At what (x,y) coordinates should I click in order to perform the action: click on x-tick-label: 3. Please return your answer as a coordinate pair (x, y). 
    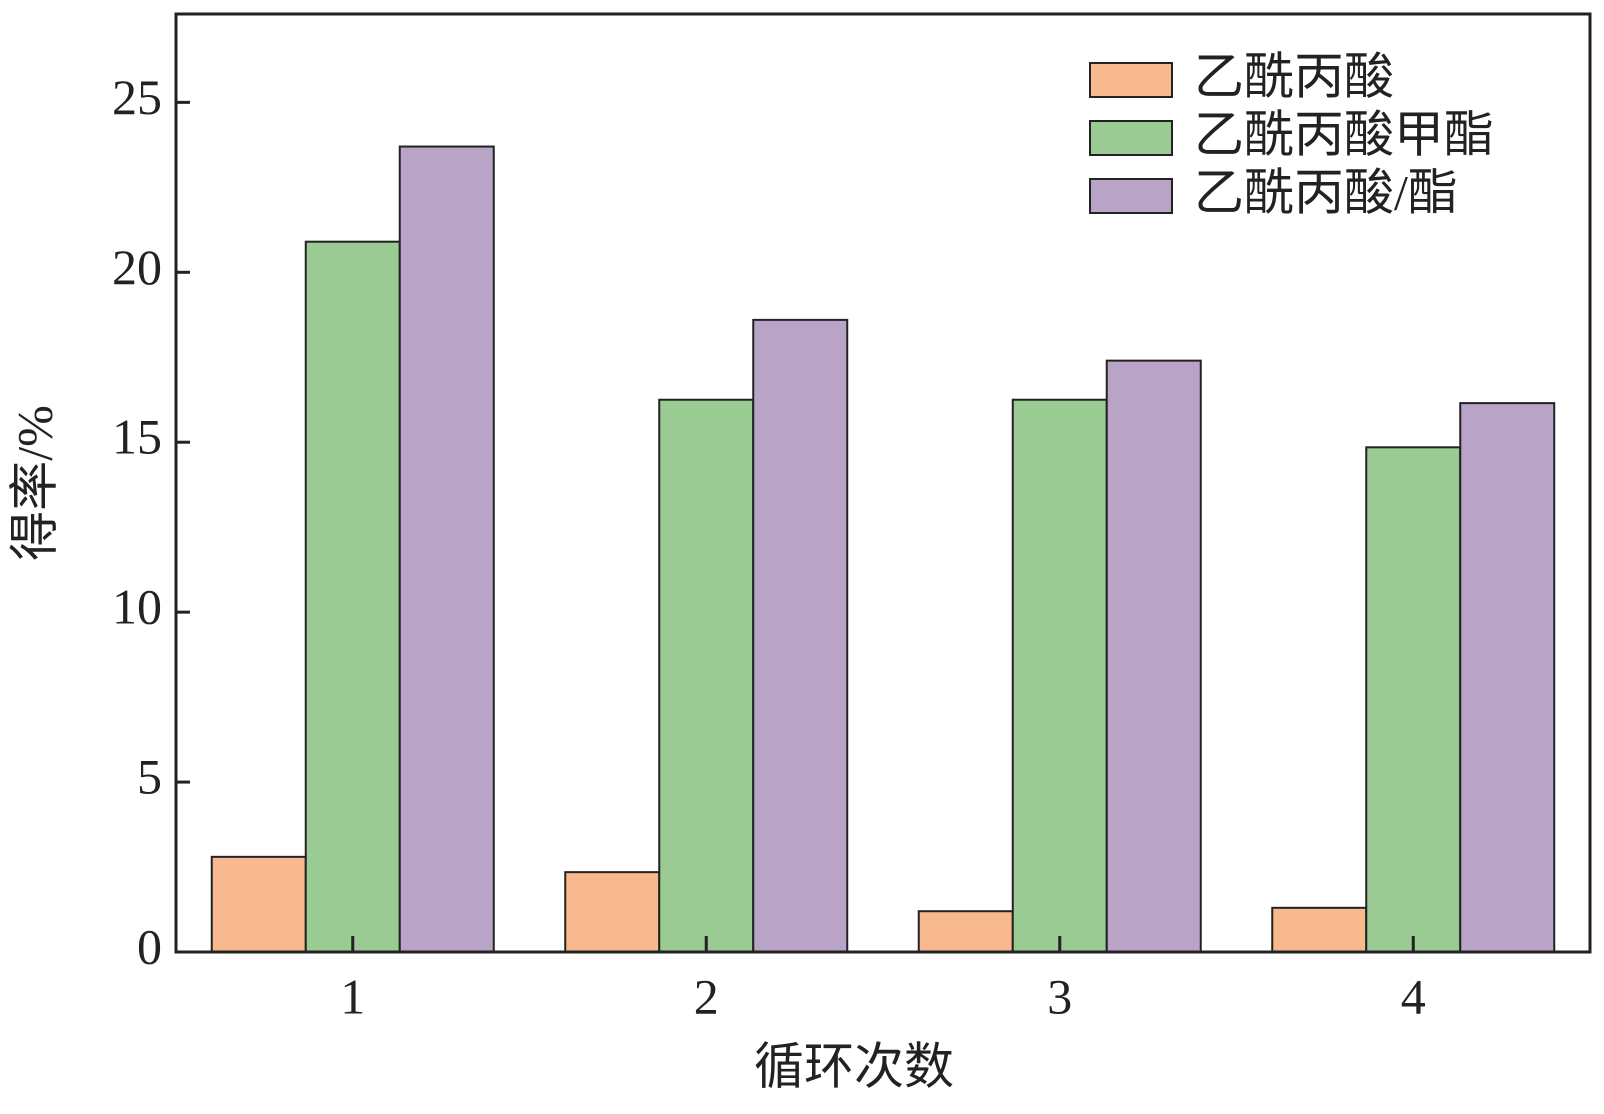
    Looking at the image, I should click on (1059, 996).